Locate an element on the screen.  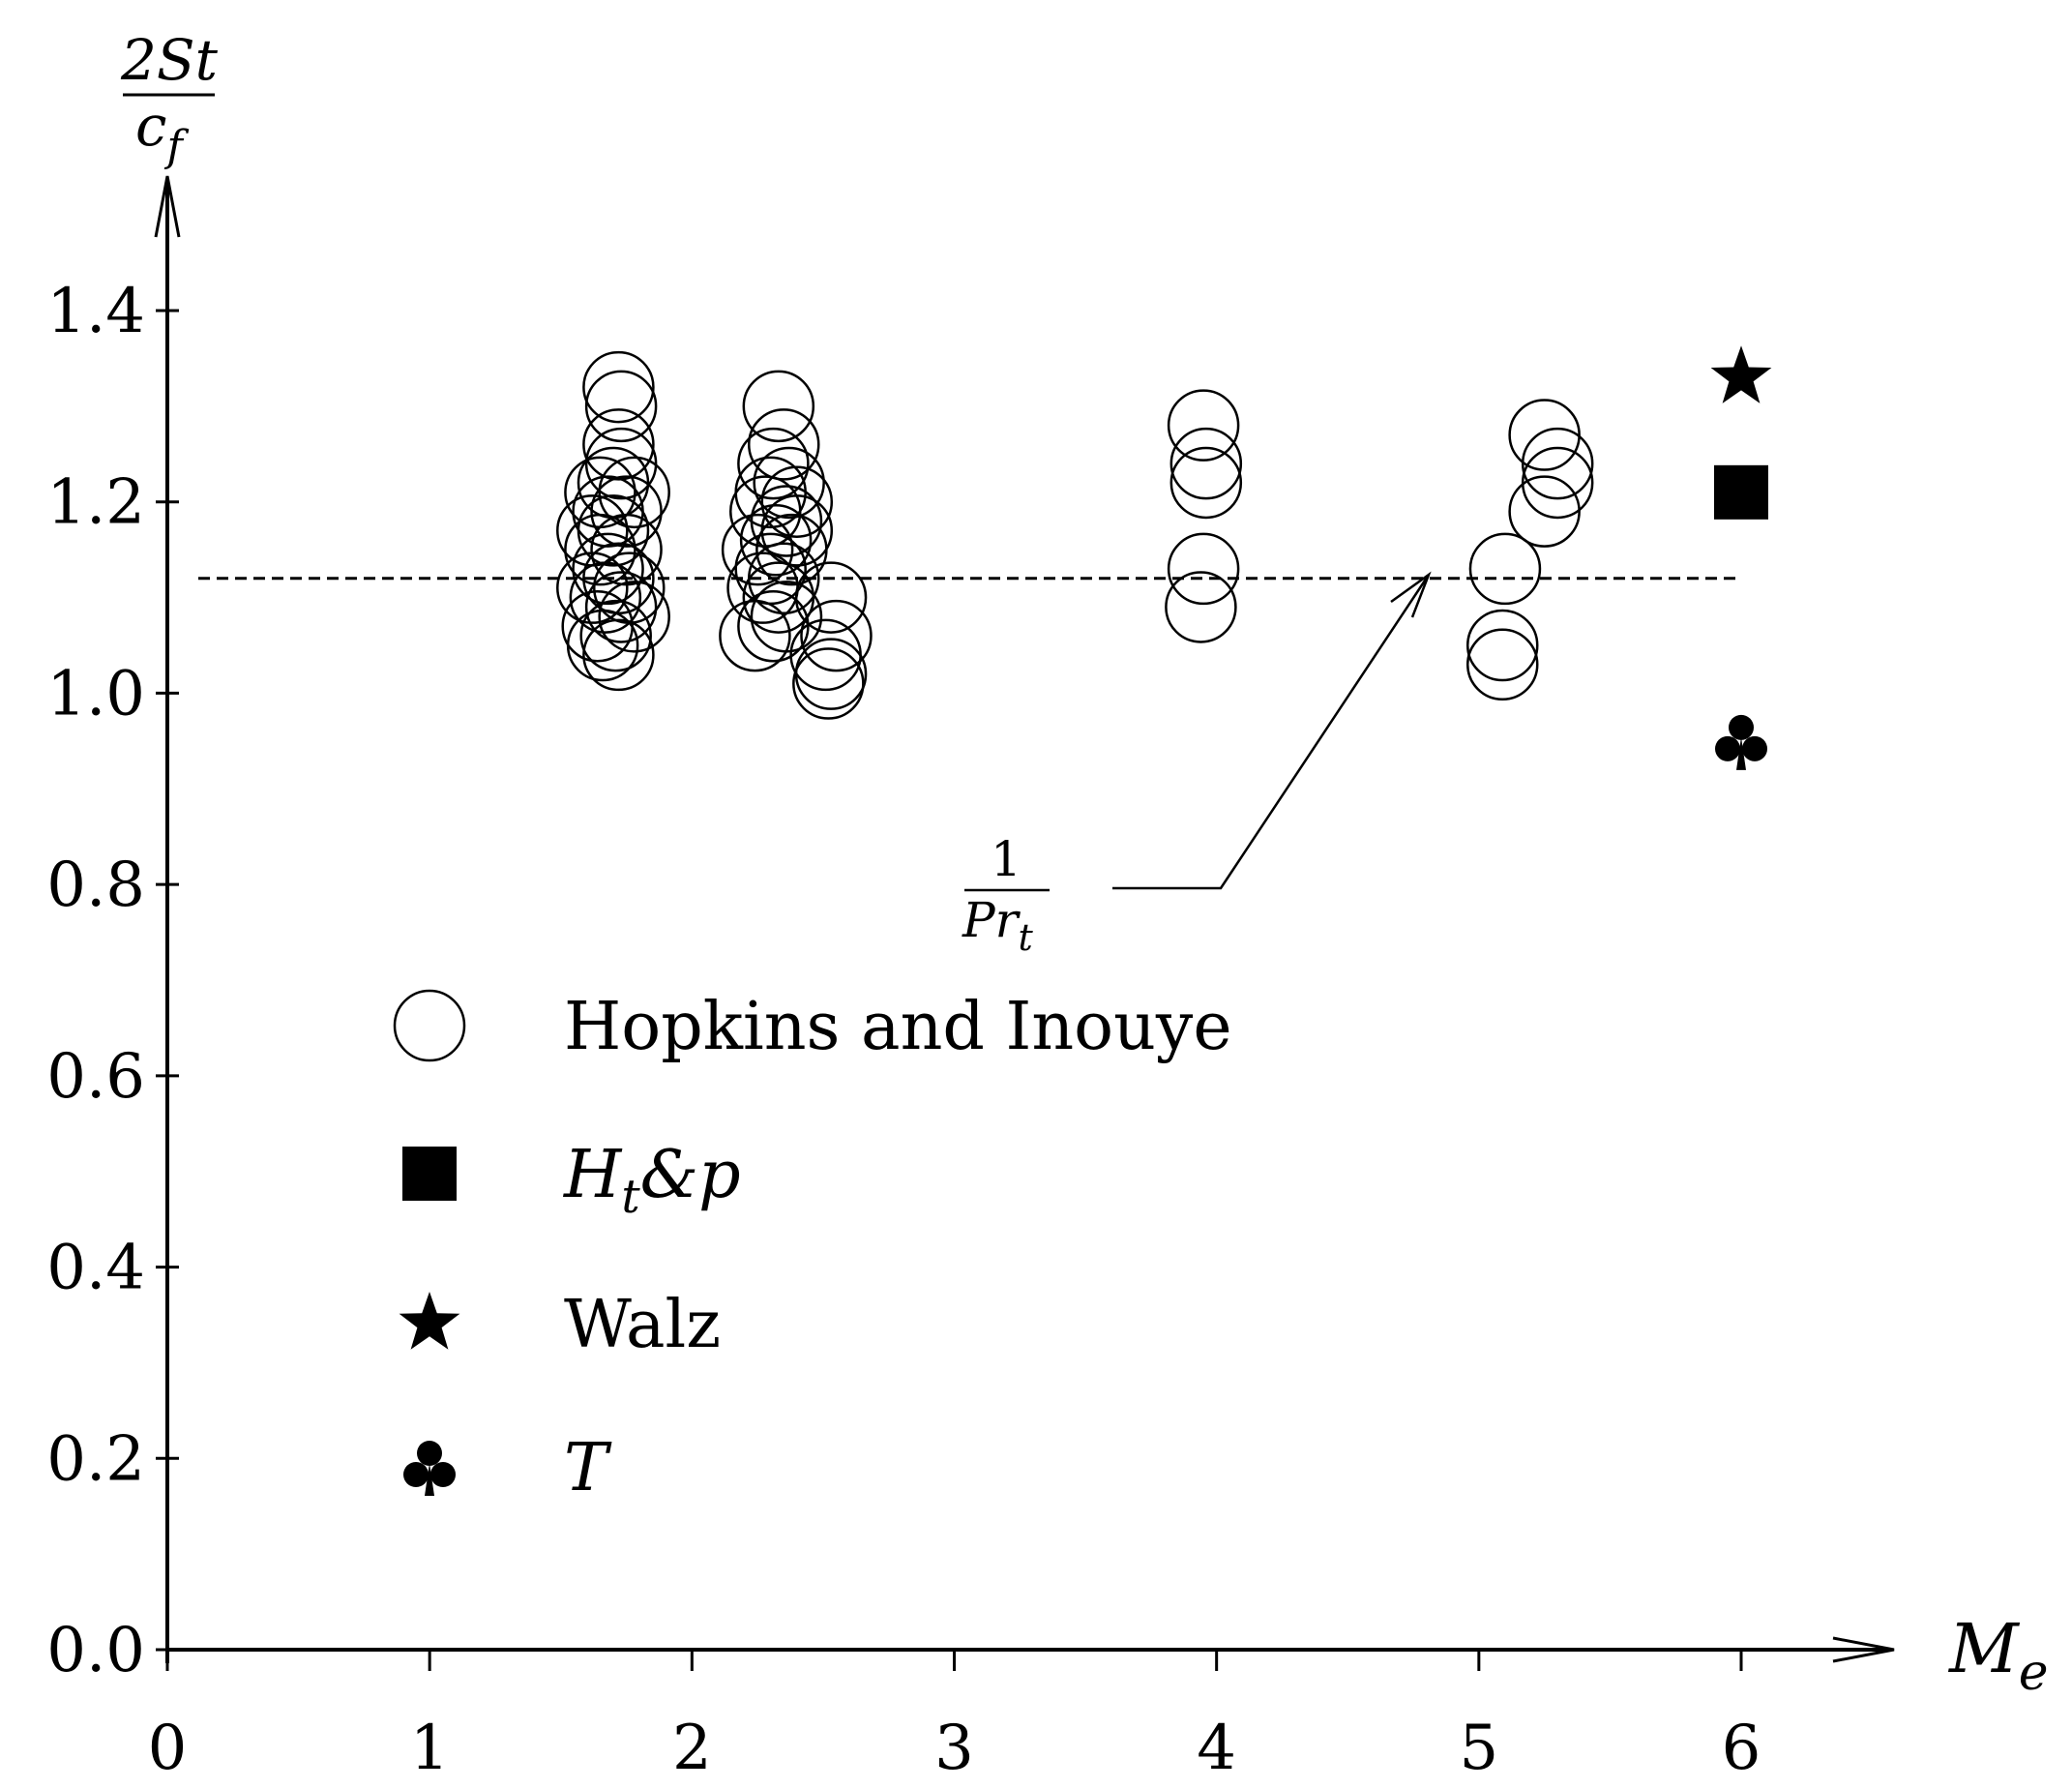
reference-label-numerator: 1 is located at coordinates (1006, 859).